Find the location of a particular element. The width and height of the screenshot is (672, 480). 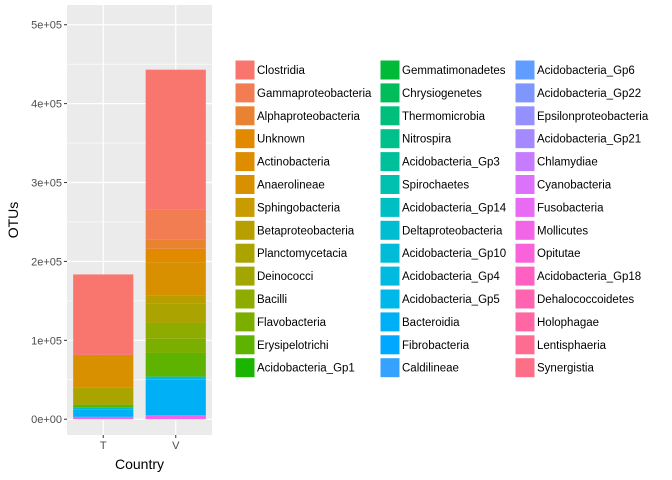

bar-segment-erysipelotrichi-t is located at coordinates (103, 406).